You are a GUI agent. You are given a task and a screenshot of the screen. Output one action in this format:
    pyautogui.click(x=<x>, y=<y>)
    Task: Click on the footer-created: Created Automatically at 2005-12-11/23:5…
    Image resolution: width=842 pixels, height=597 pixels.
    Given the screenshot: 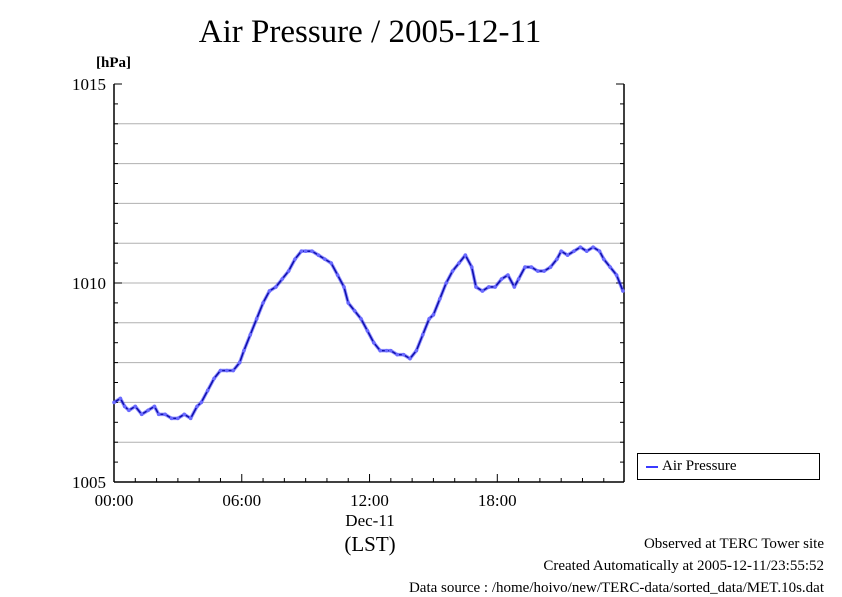 What is the action you would take?
    pyautogui.click(x=683, y=566)
    